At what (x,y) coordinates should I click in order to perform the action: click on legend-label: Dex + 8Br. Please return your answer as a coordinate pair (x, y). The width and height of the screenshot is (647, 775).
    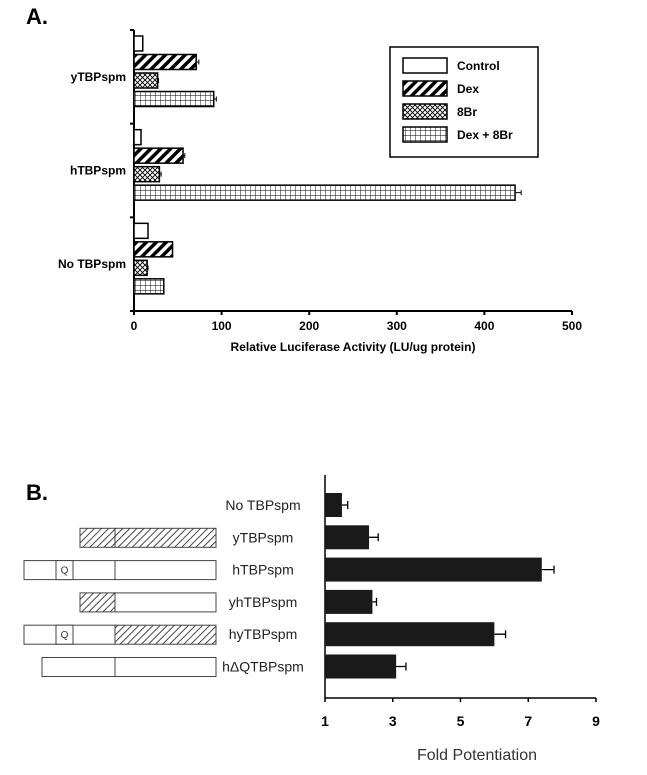
    Looking at the image, I should click on (485, 135).